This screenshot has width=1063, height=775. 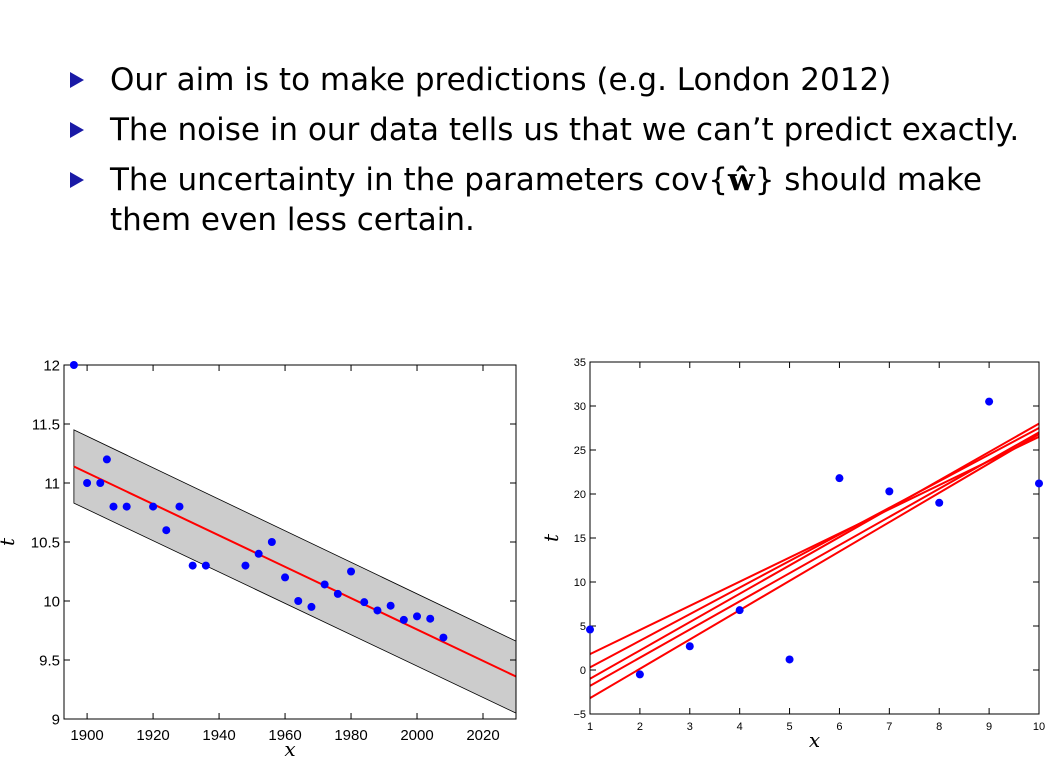 I want to click on x-tick-label: 10, so click(x=1039, y=727).